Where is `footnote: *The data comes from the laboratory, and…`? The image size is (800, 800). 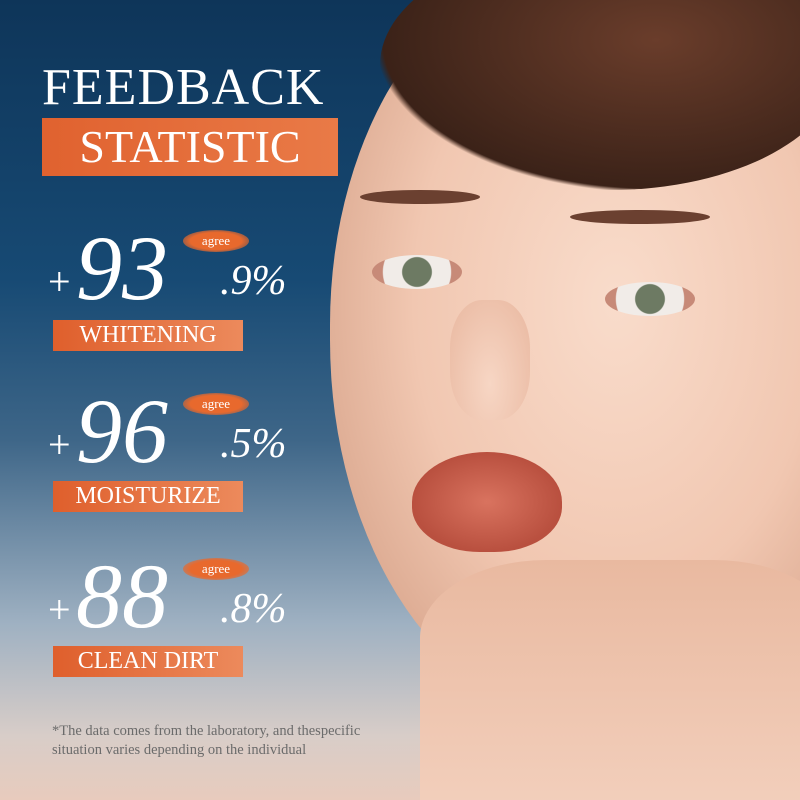 footnote: *The data comes from the laboratory, and… is located at coordinates (206, 740).